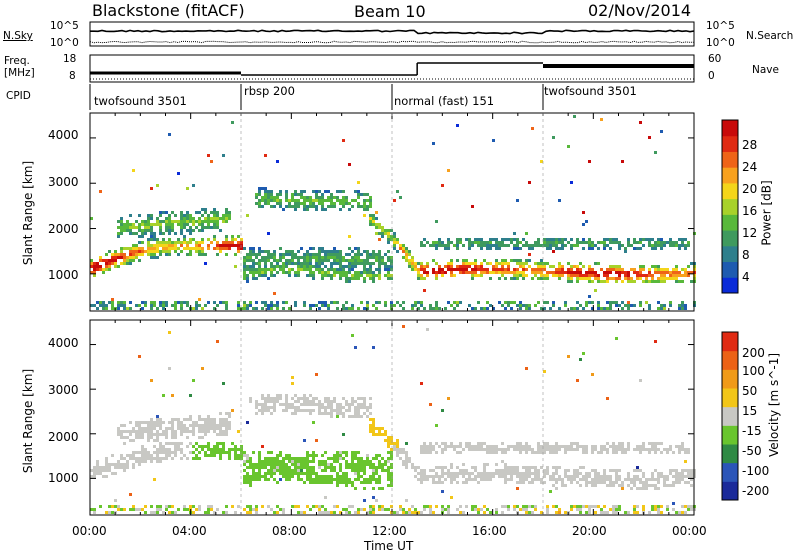 The image size is (800, 554). I want to click on noise-panel-frame, so click(392, 34).